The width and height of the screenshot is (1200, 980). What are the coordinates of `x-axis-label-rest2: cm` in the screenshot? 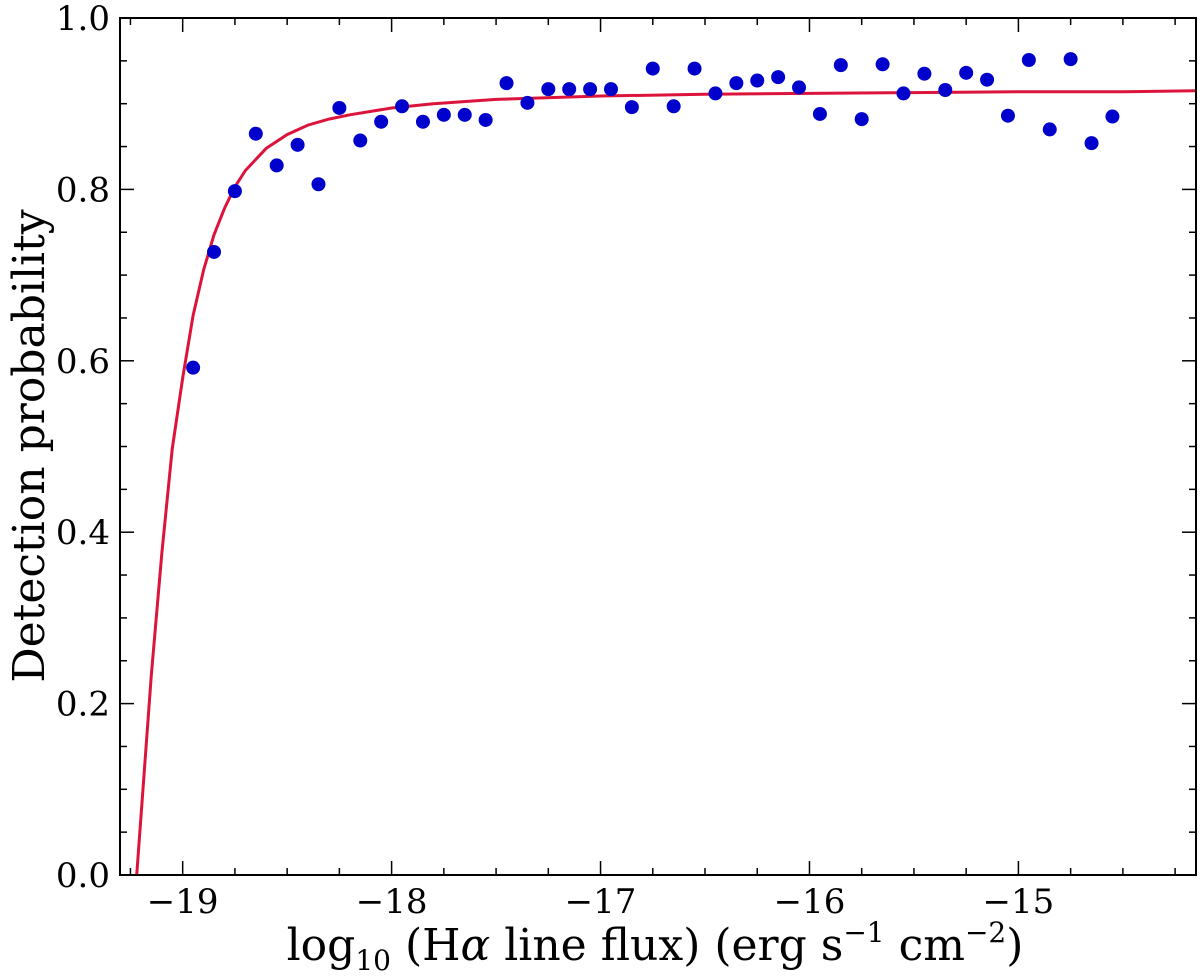 It's located at (925, 945).